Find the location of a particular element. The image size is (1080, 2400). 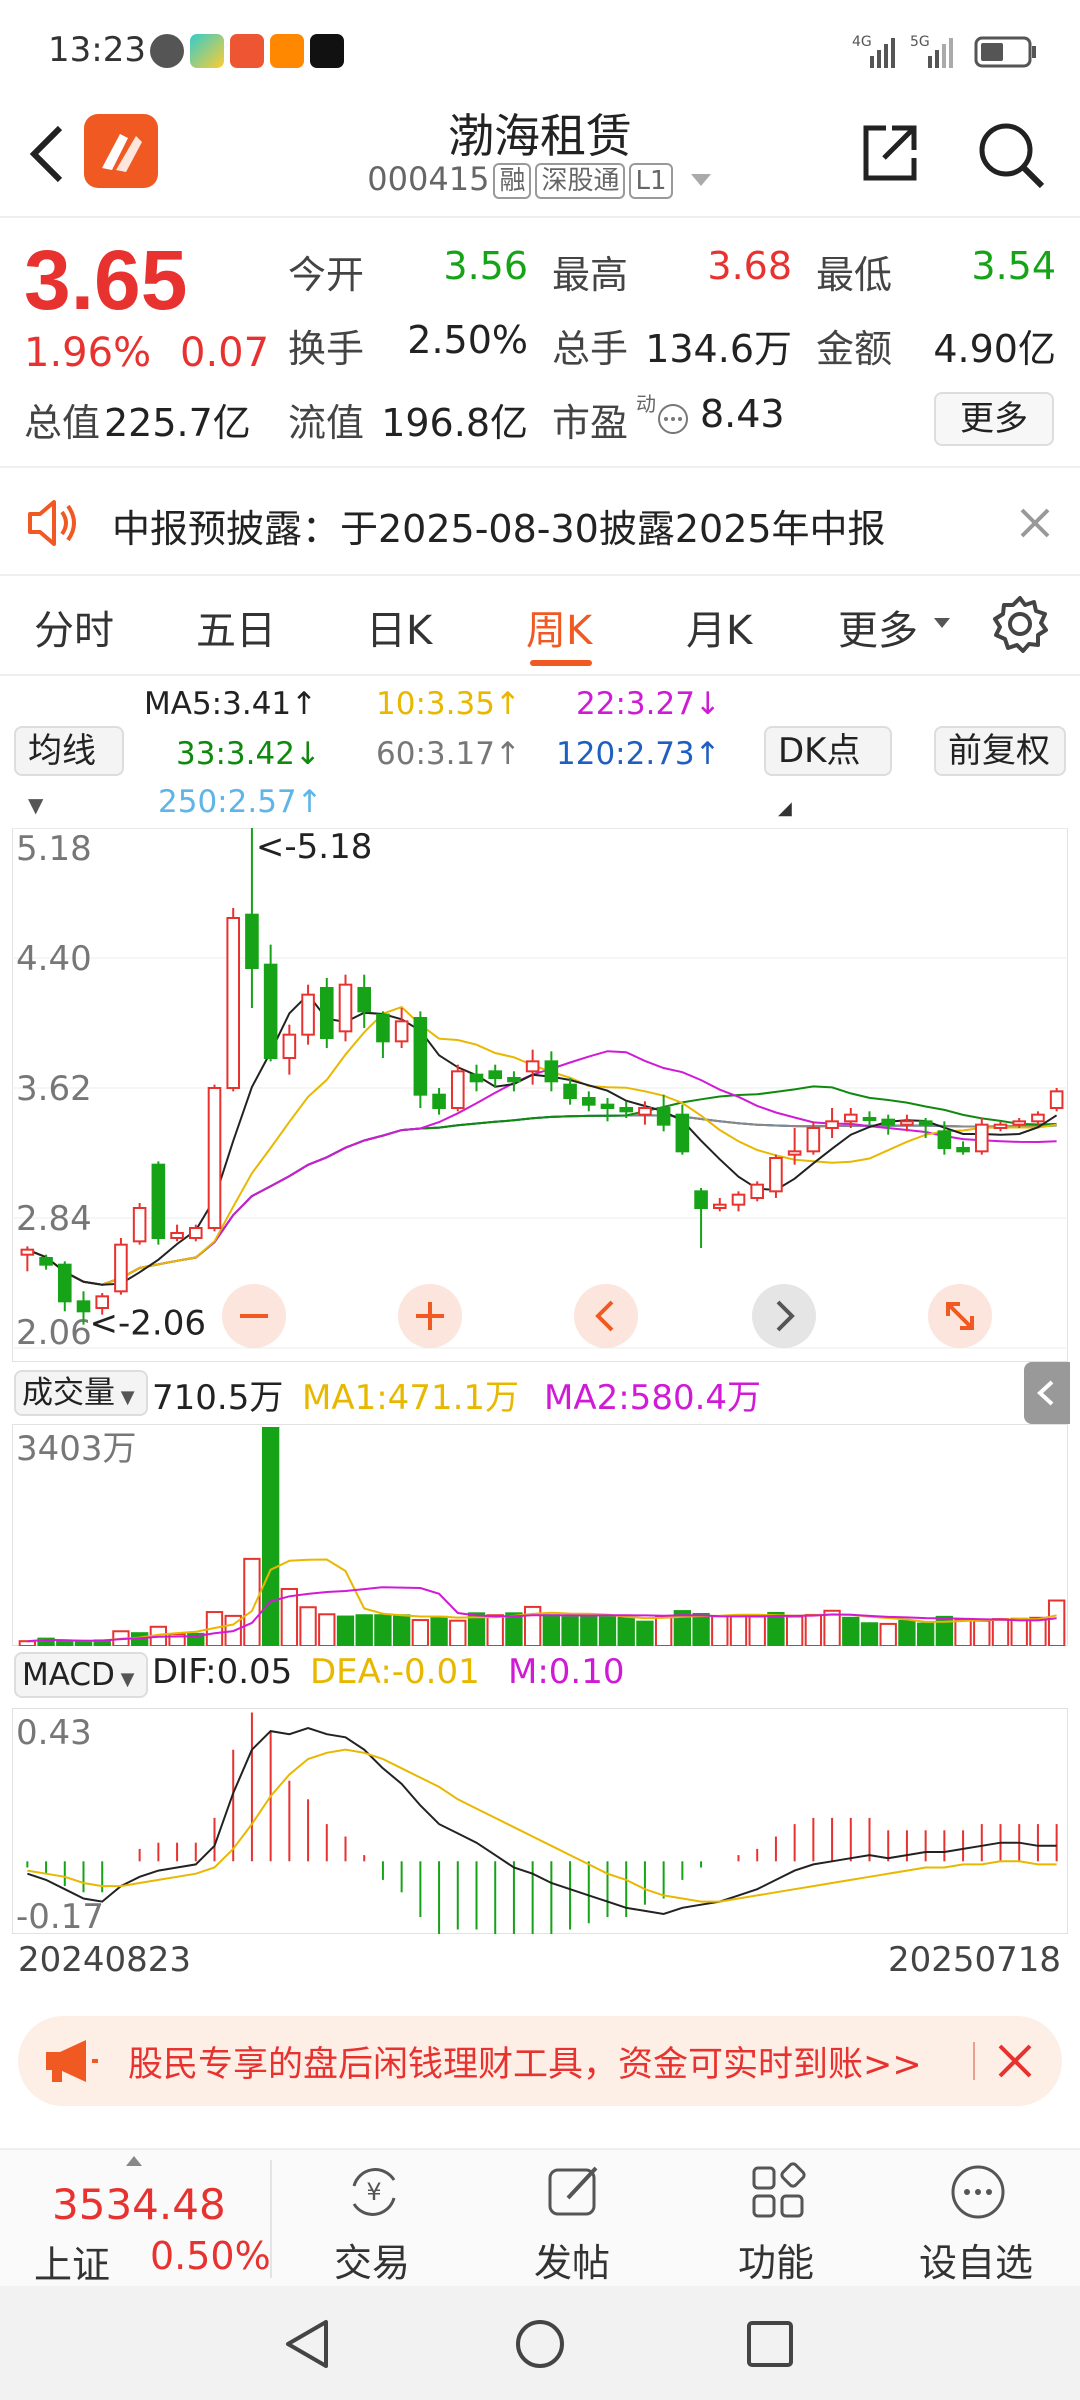

macd-dif: DIF:0.05 is located at coordinates (222, 1672).